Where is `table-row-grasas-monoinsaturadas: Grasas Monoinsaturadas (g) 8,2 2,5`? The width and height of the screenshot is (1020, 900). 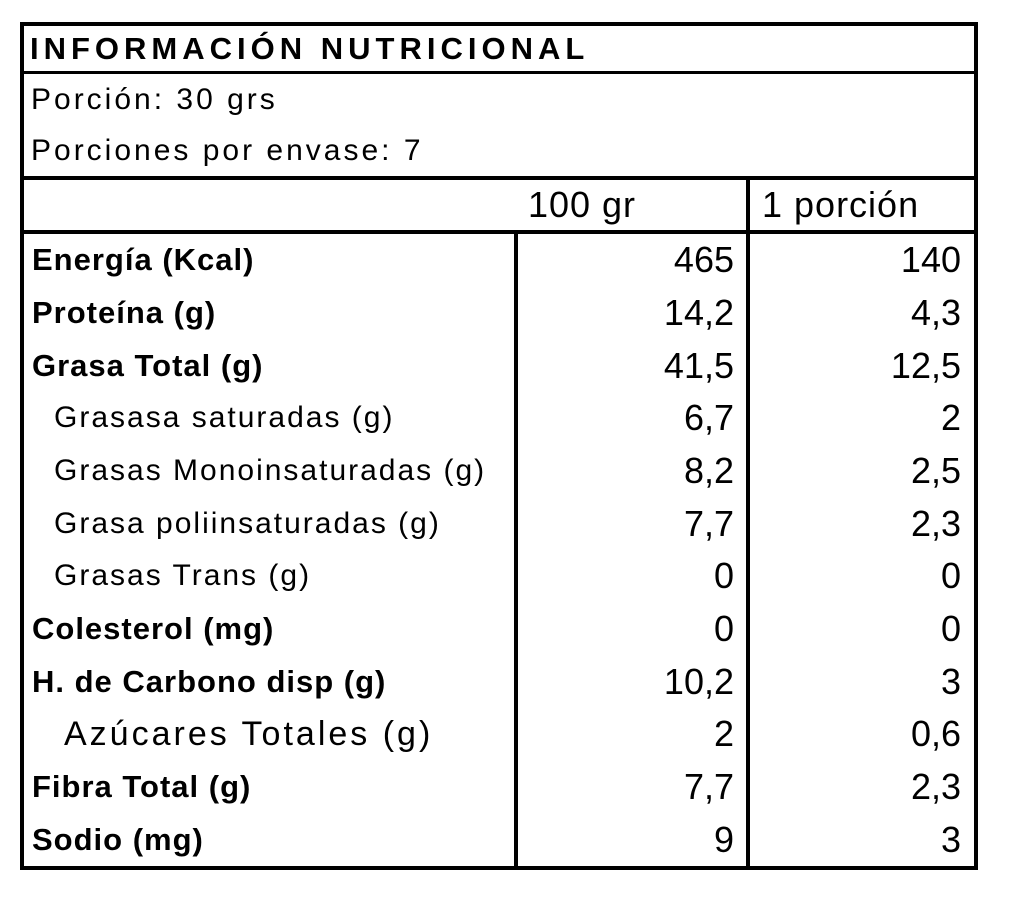 table-row-grasas-monoinsaturadas: Grasas Monoinsaturadas (g) 8,2 2,5 is located at coordinates (499, 471).